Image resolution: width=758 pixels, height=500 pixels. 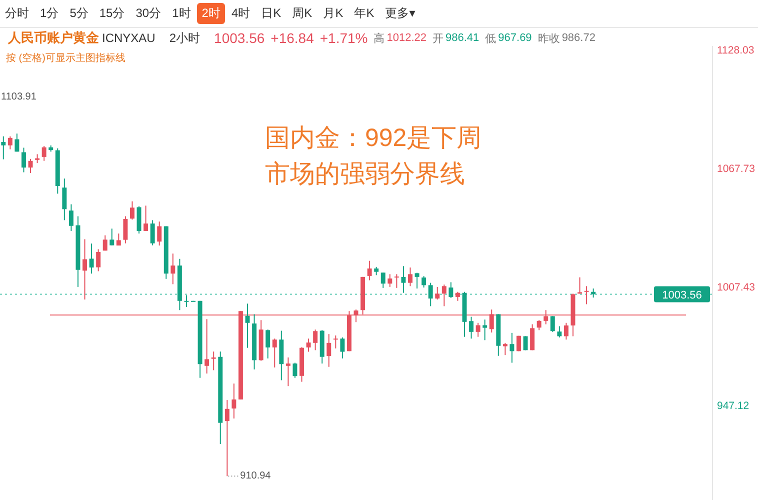 I want to click on text: 低, so click(x=490, y=39).